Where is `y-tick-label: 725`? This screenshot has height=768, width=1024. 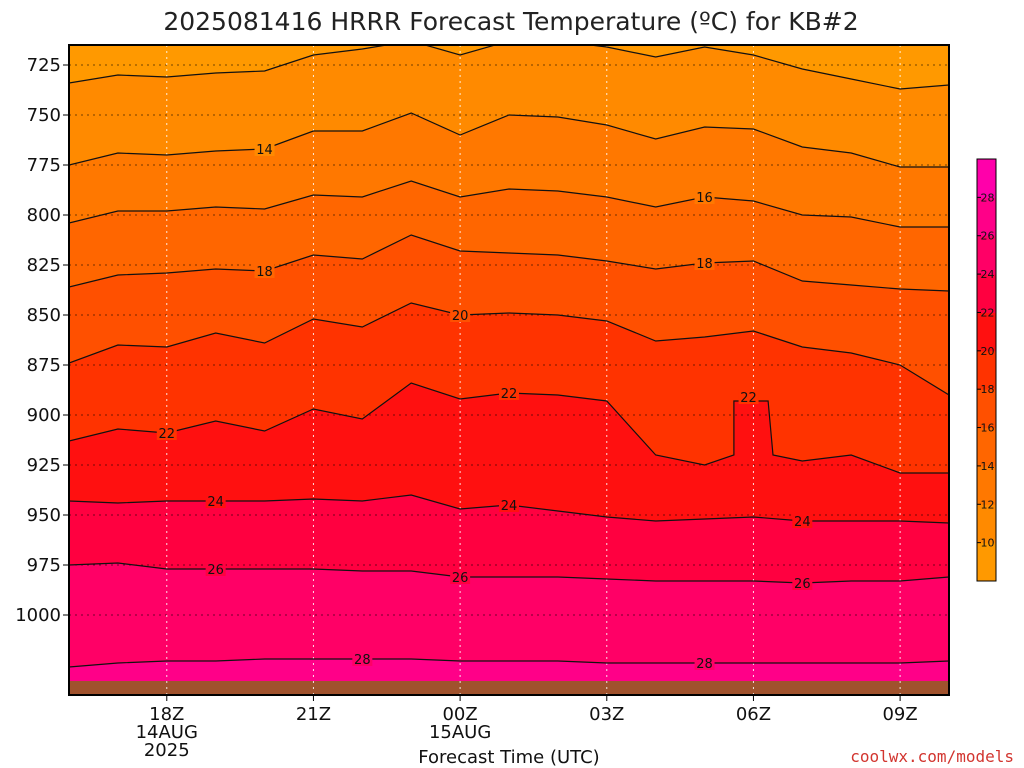
y-tick-label: 725 is located at coordinates (44, 65).